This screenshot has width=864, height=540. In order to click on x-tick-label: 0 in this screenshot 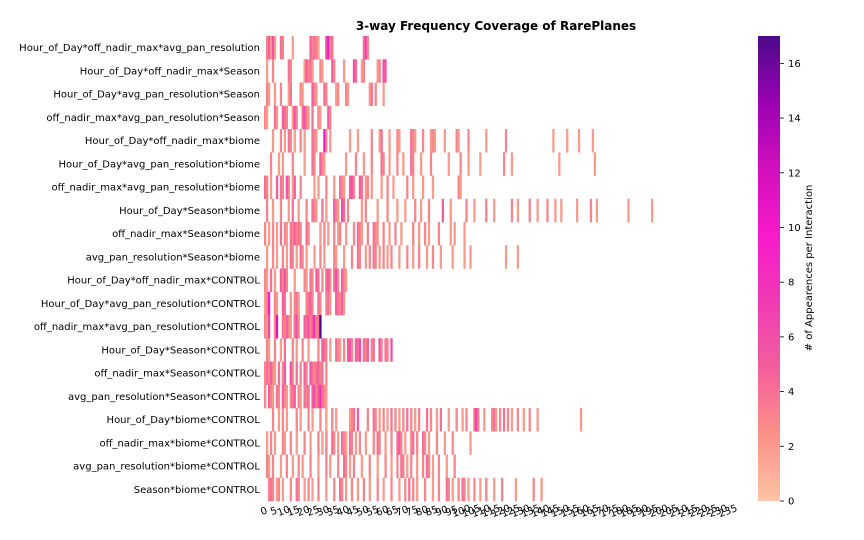, I will do `click(264, 511)`.